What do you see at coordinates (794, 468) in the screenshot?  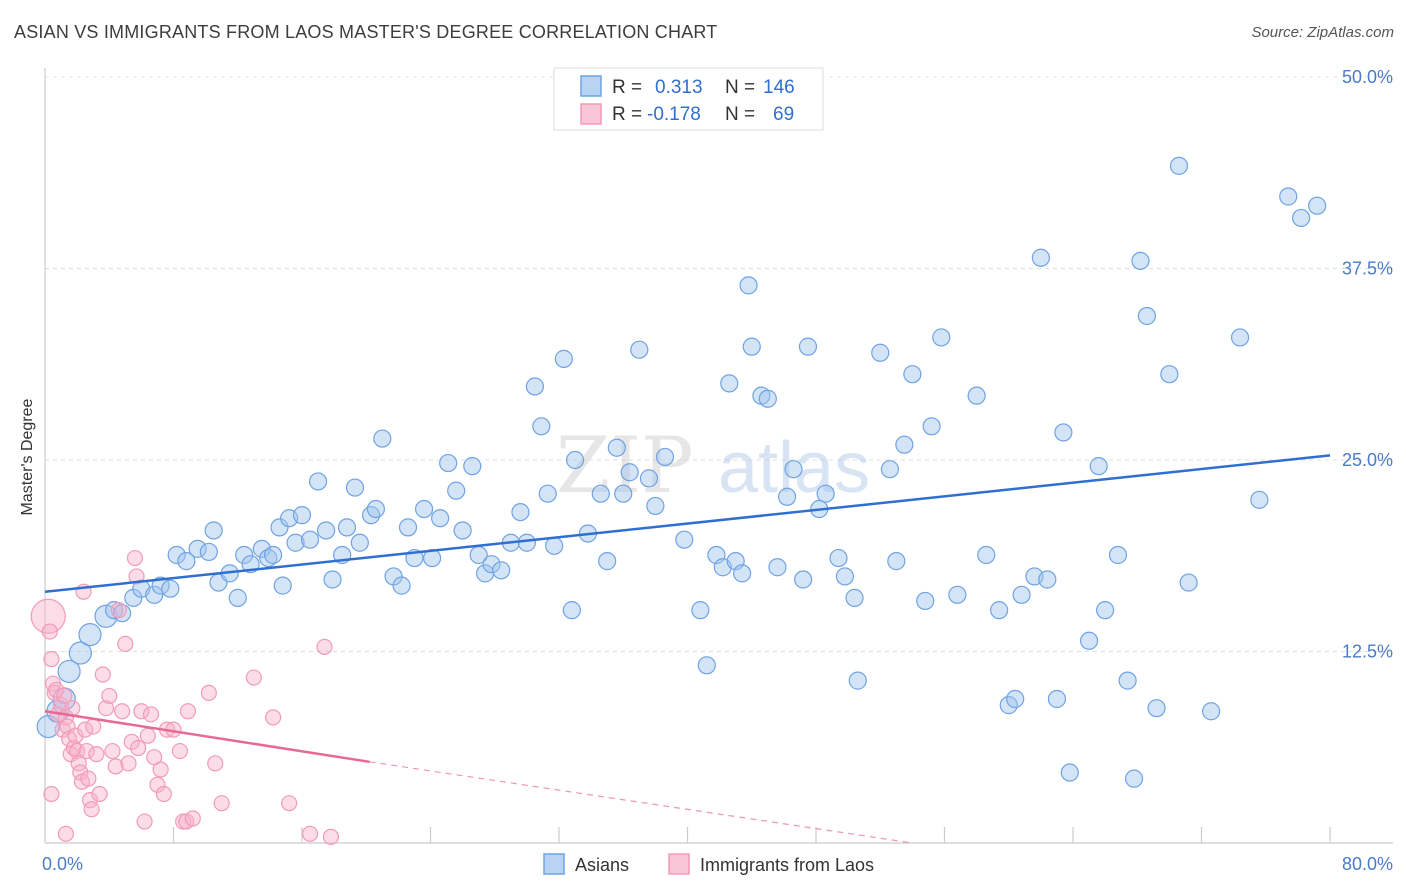 I see `watermark-atlas: atlas` at bounding box center [794, 468].